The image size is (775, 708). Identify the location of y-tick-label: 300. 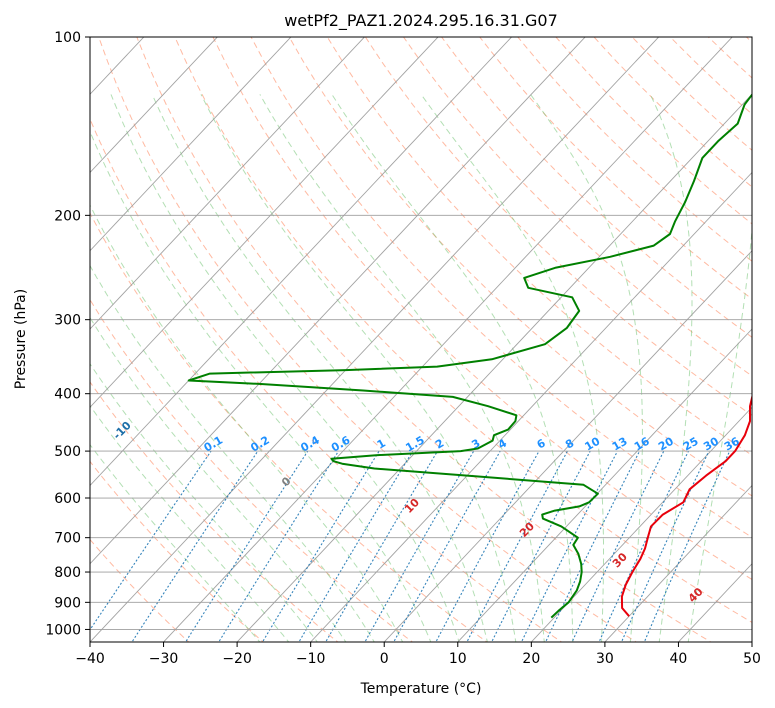
(67, 321).